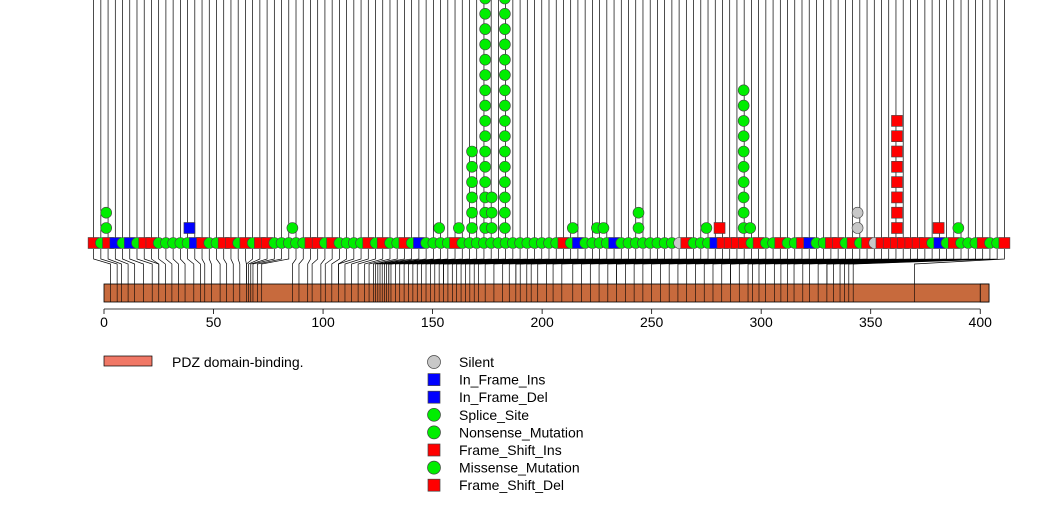 The width and height of the screenshot is (1047, 524). What do you see at coordinates (542, 322) in the screenshot?
I see `x-tick-label: 200` at bounding box center [542, 322].